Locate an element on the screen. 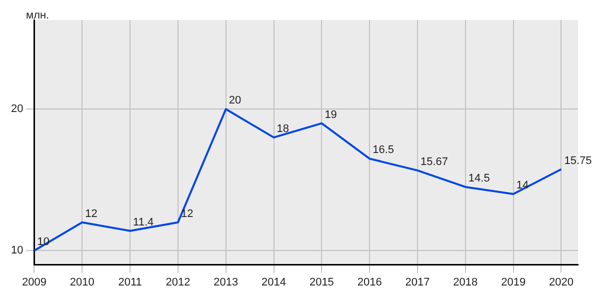 The width and height of the screenshot is (600, 300). x-tick-label: 2010 is located at coordinates (82, 282).